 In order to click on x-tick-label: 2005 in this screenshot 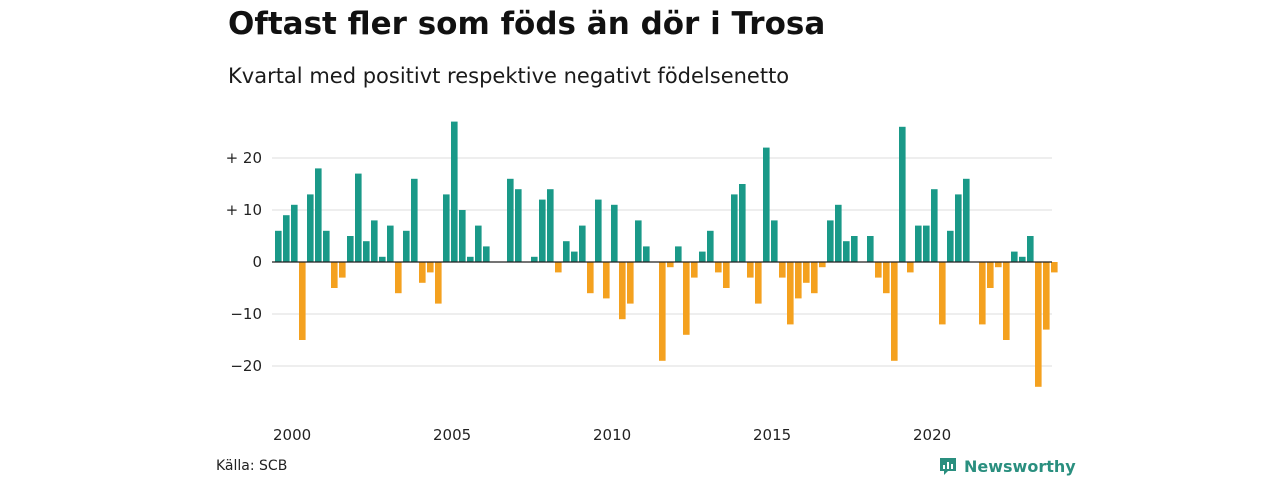, I will do `click(452, 435)`.